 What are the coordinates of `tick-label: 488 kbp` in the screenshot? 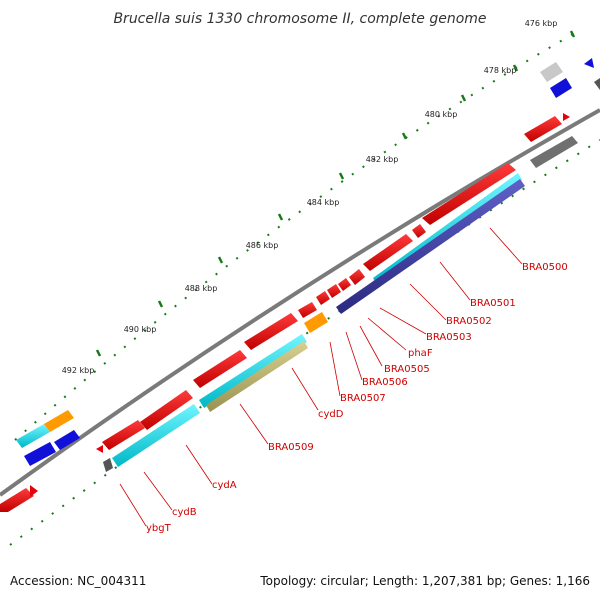 It's located at (201, 288).